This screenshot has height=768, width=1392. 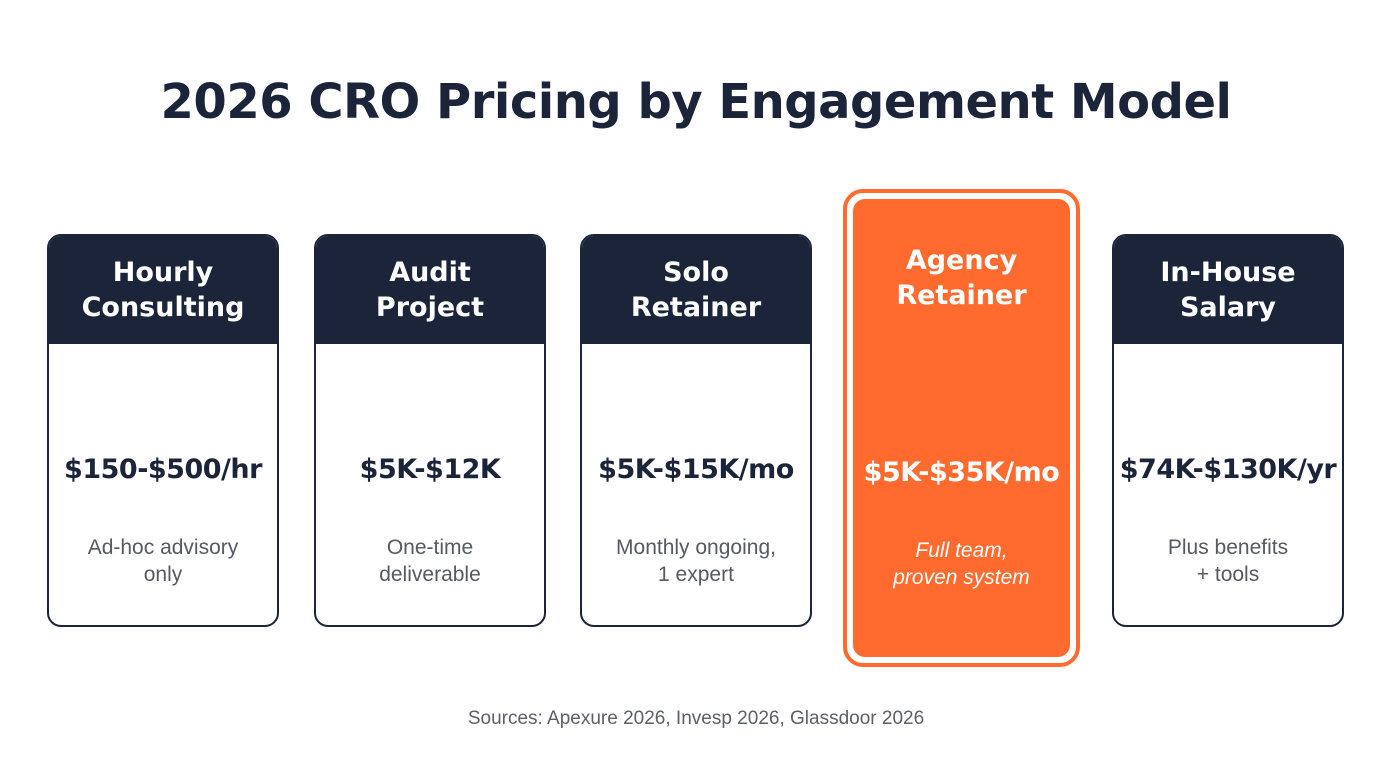 I want to click on card-header: Hourly Consulting, so click(x=163, y=290).